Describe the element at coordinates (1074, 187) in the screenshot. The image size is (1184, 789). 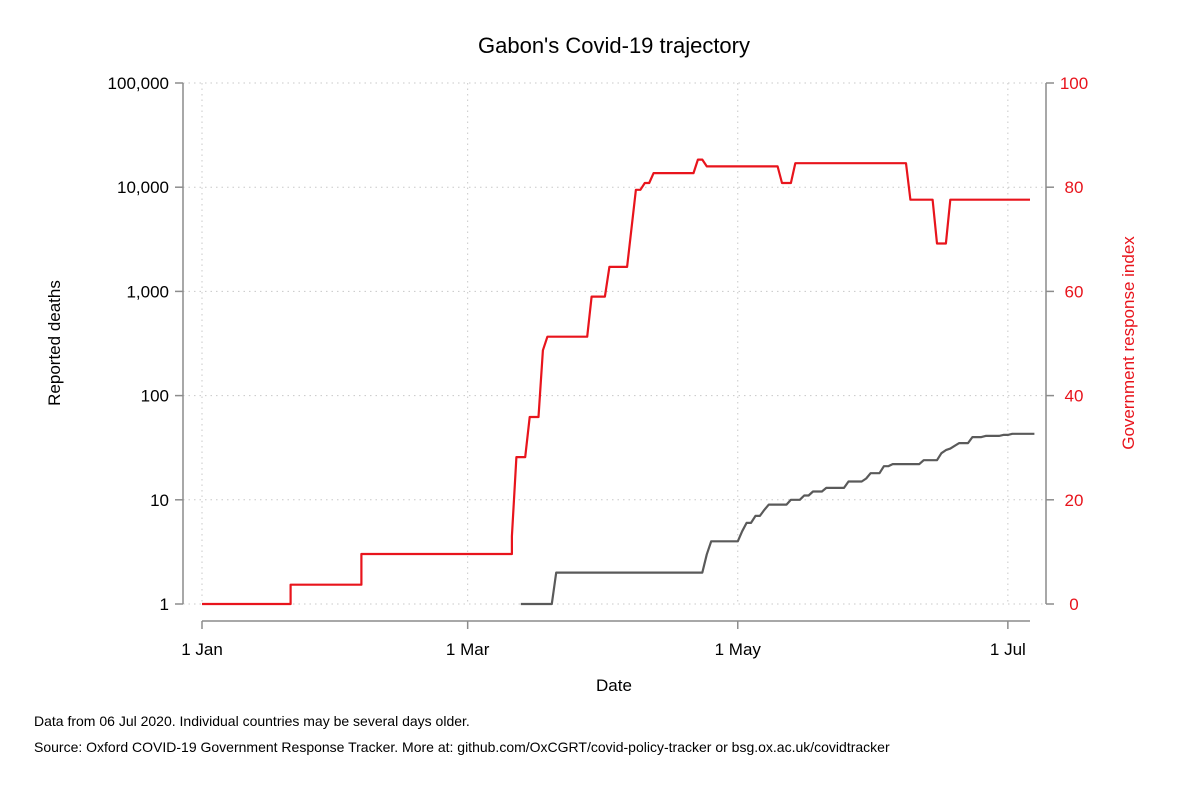
I see `y-right-tick-label: 80` at that location.